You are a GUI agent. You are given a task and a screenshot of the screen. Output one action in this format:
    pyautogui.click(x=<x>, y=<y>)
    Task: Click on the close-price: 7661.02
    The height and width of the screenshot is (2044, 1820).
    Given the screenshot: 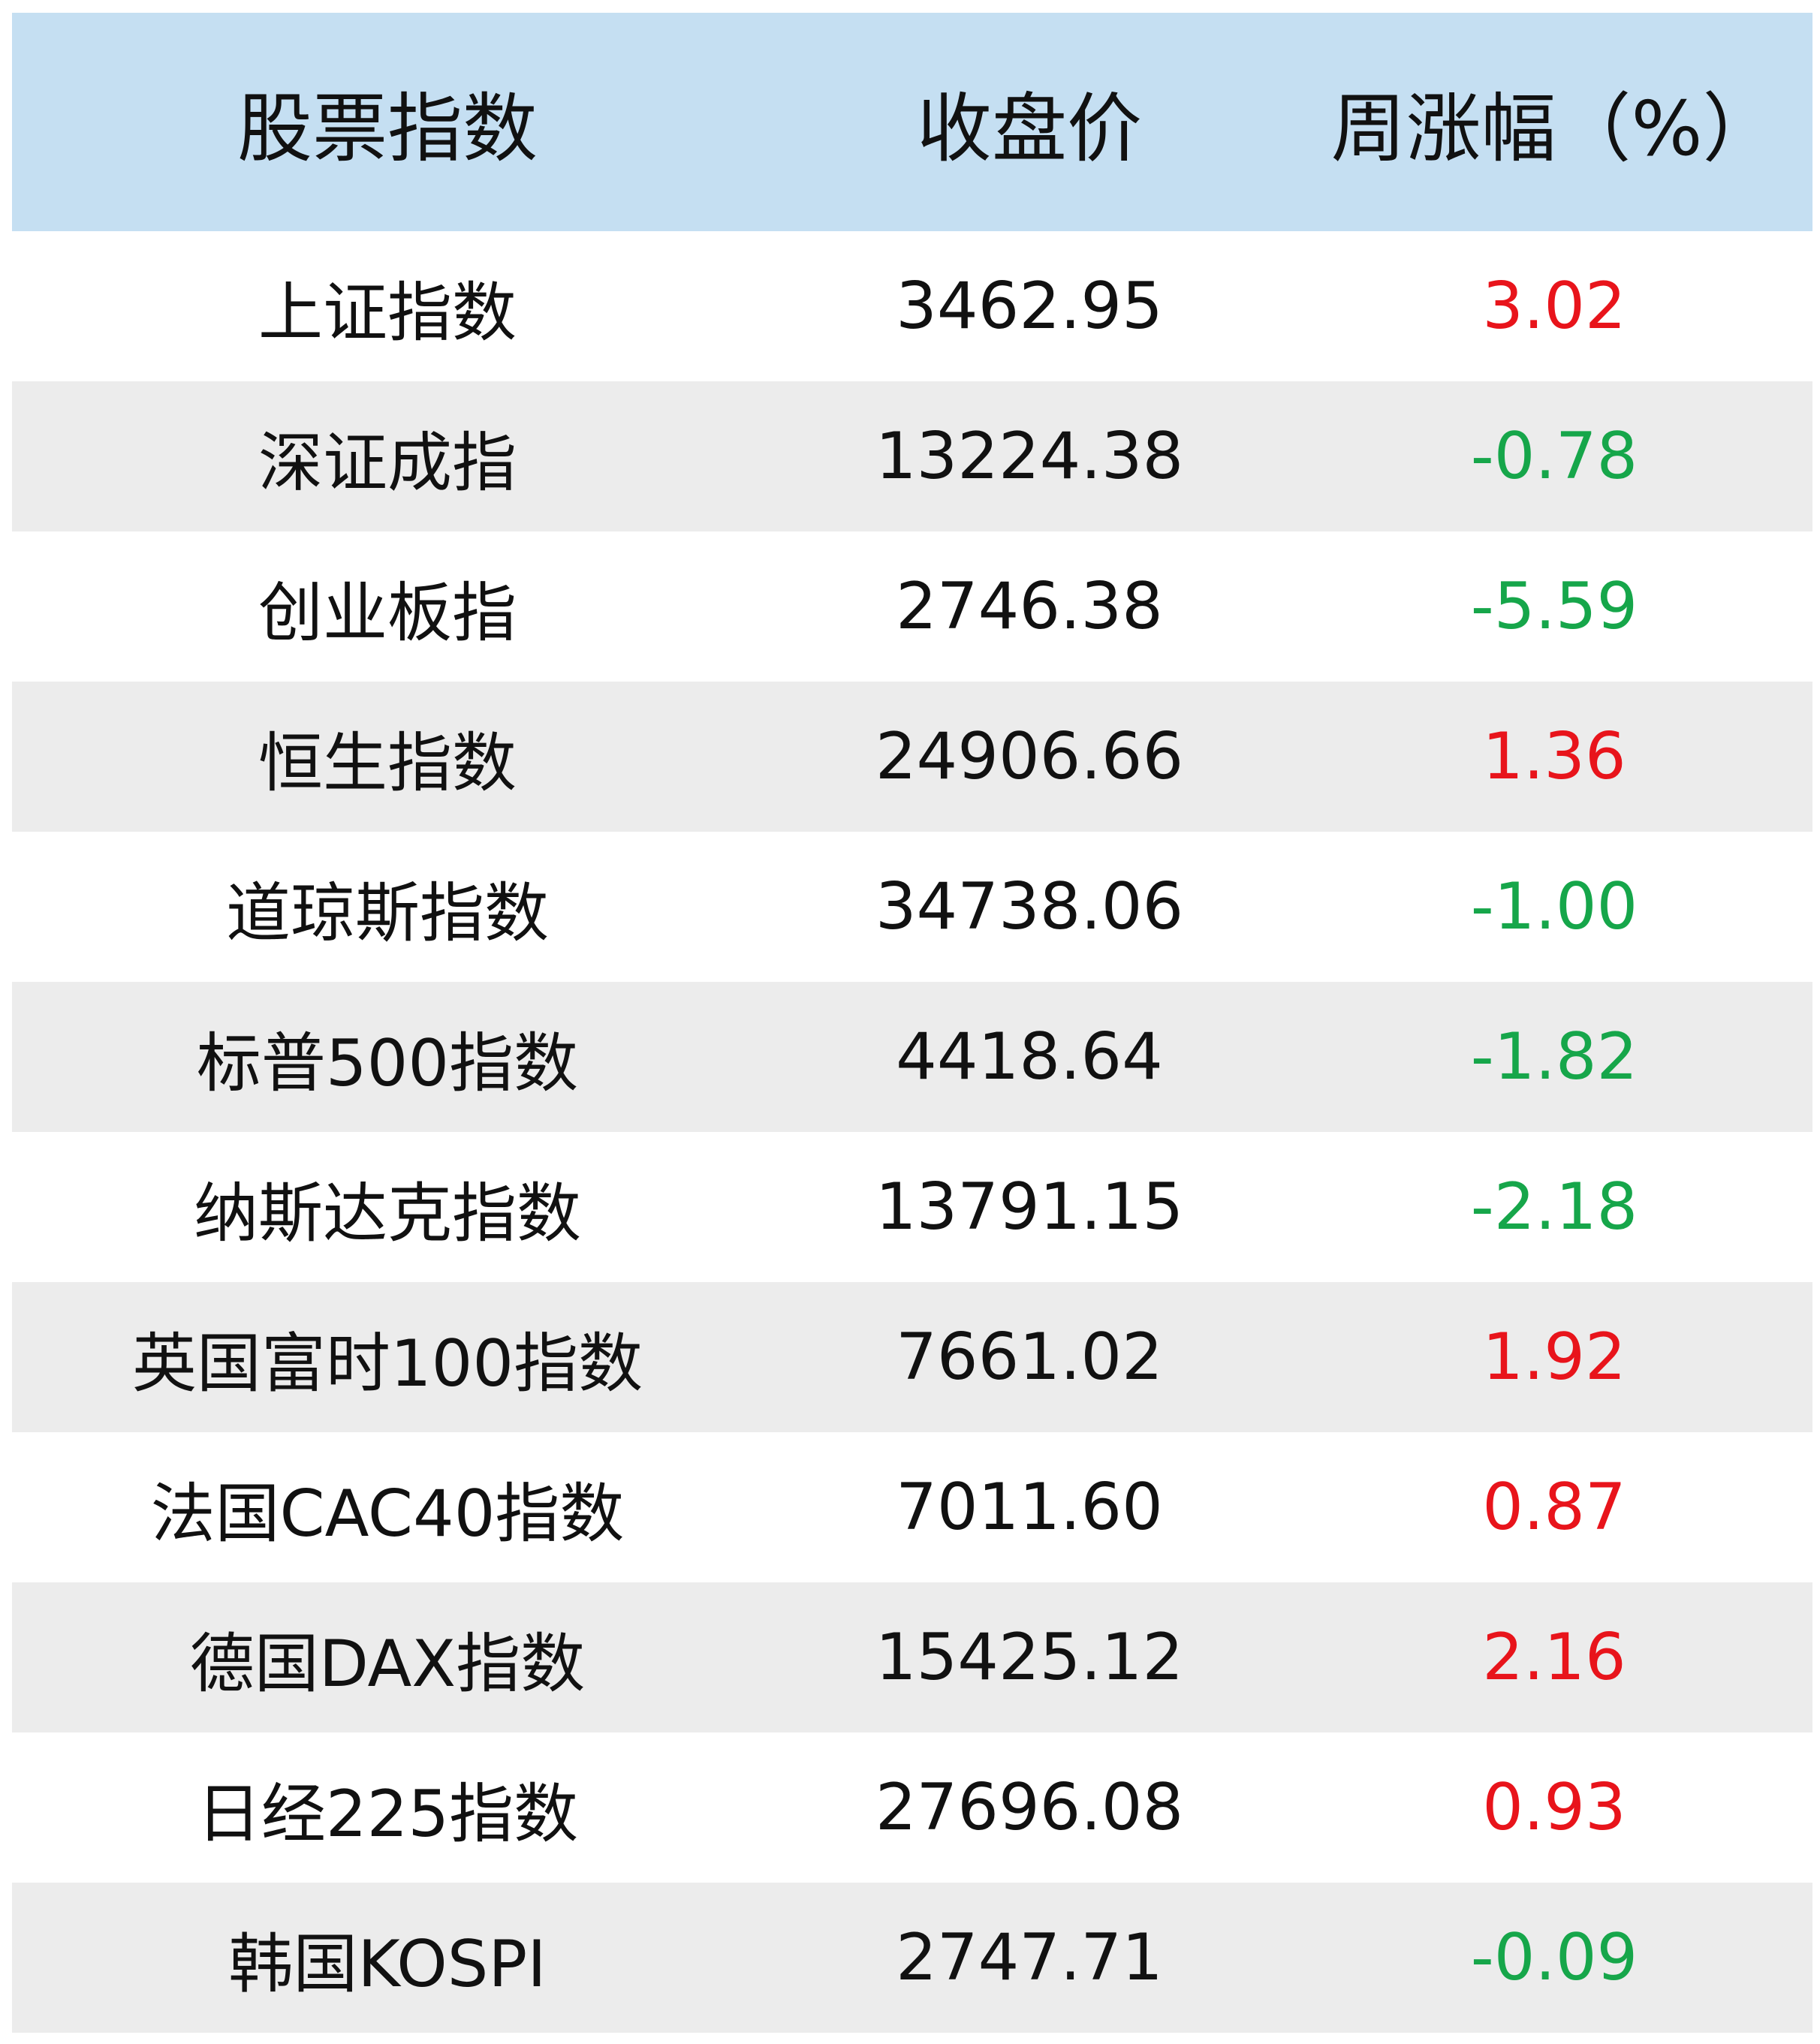 What is the action you would take?
    pyautogui.click(x=1029, y=1357)
    